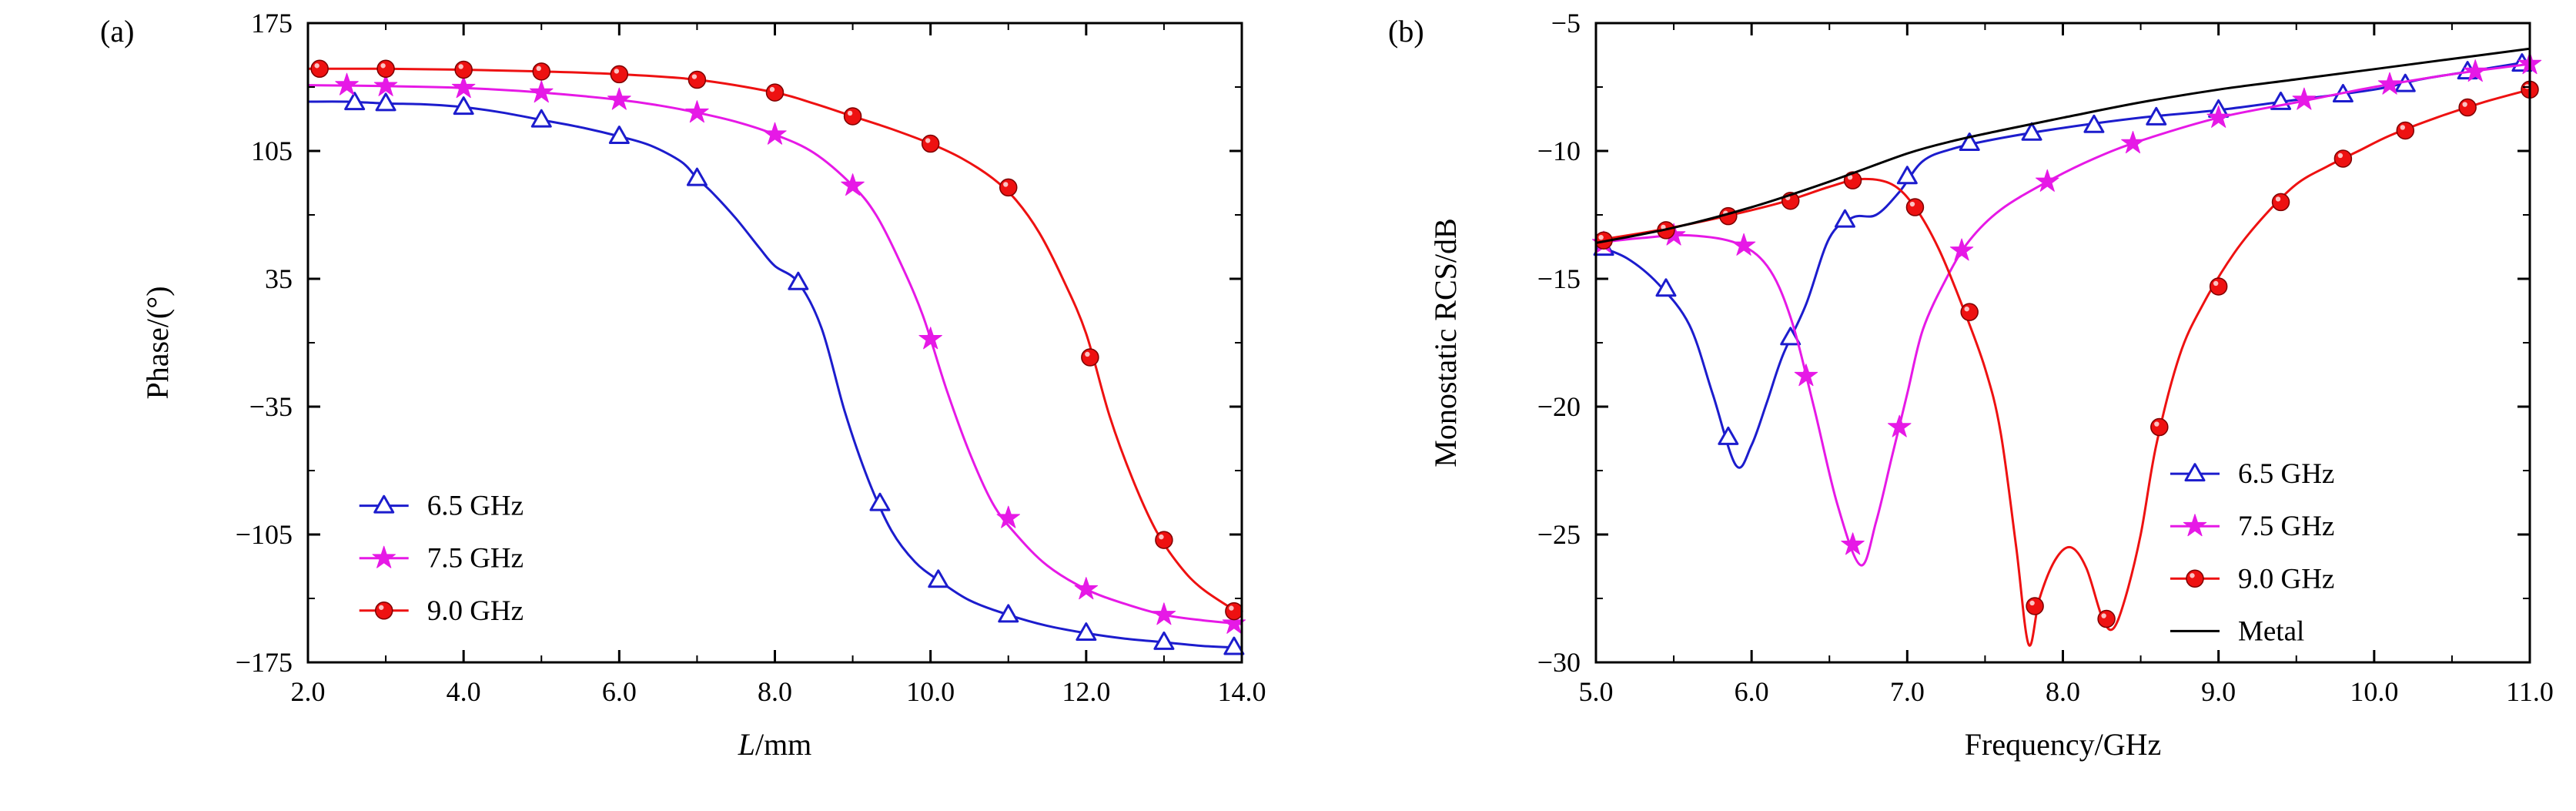 Image resolution: width=2576 pixels, height=811 pixels. What do you see at coordinates (464, 691) in the screenshot?
I see `x-tick-label: 4.0` at bounding box center [464, 691].